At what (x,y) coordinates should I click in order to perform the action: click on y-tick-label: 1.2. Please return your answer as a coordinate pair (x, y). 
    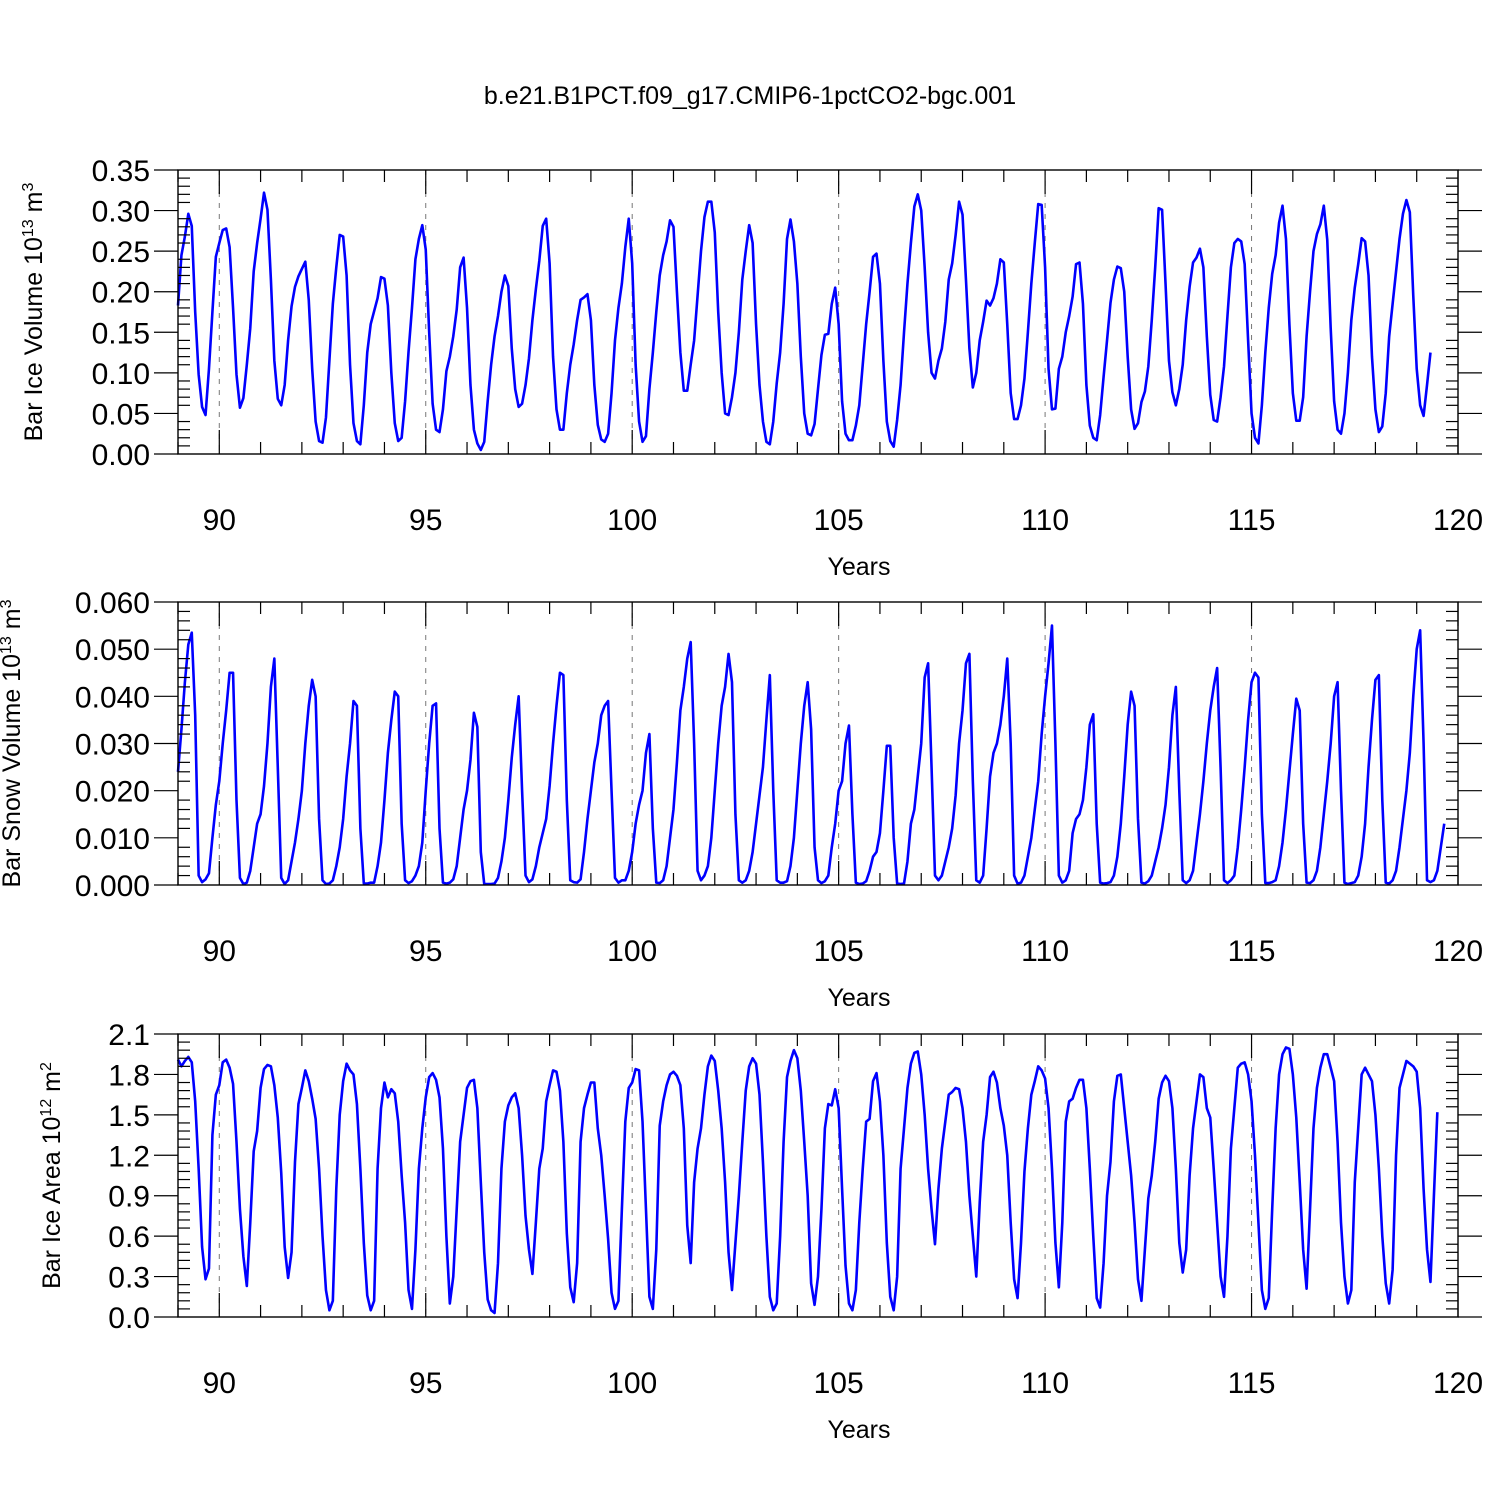
    Looking at the image, I should click on (129, 1156).